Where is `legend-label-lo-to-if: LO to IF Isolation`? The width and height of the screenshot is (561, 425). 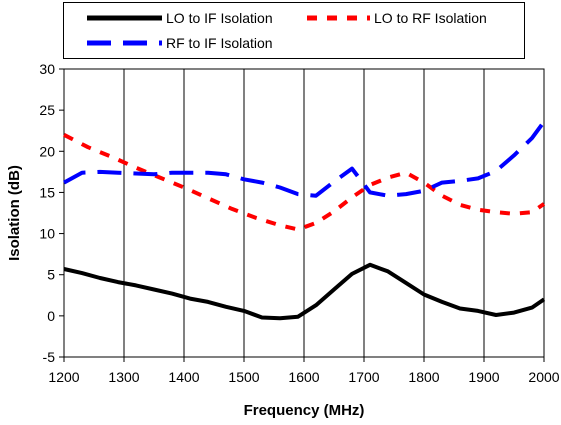 legend-label-lo-to-if: LO to IF Isolation is located at coordinates (219, 18).